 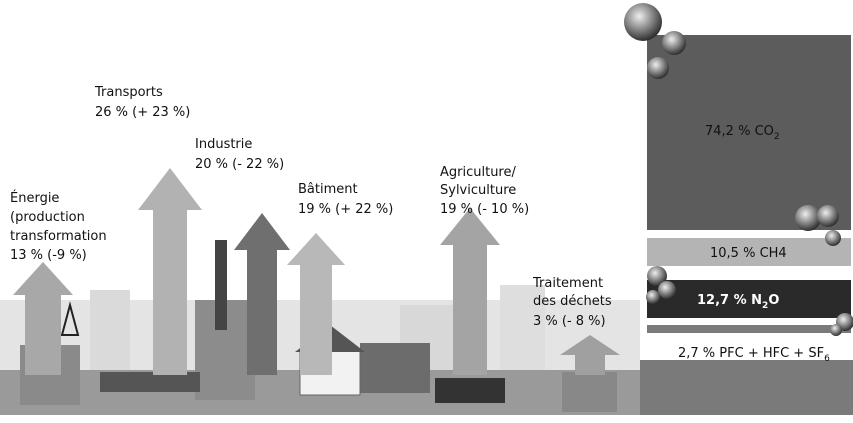 What do you see at coordinates (43, 318) in the screenshot?
I see `arrow-energie` at bounding box center [43, 318].